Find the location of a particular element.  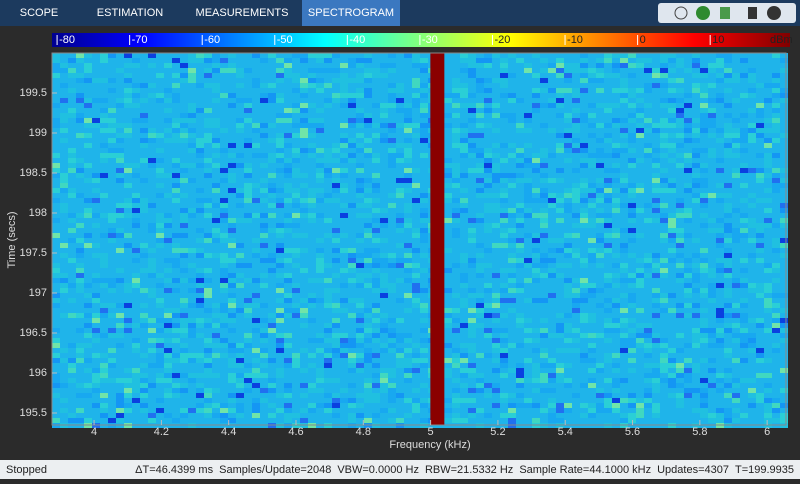

help-button is located at coordinates (774, 13).